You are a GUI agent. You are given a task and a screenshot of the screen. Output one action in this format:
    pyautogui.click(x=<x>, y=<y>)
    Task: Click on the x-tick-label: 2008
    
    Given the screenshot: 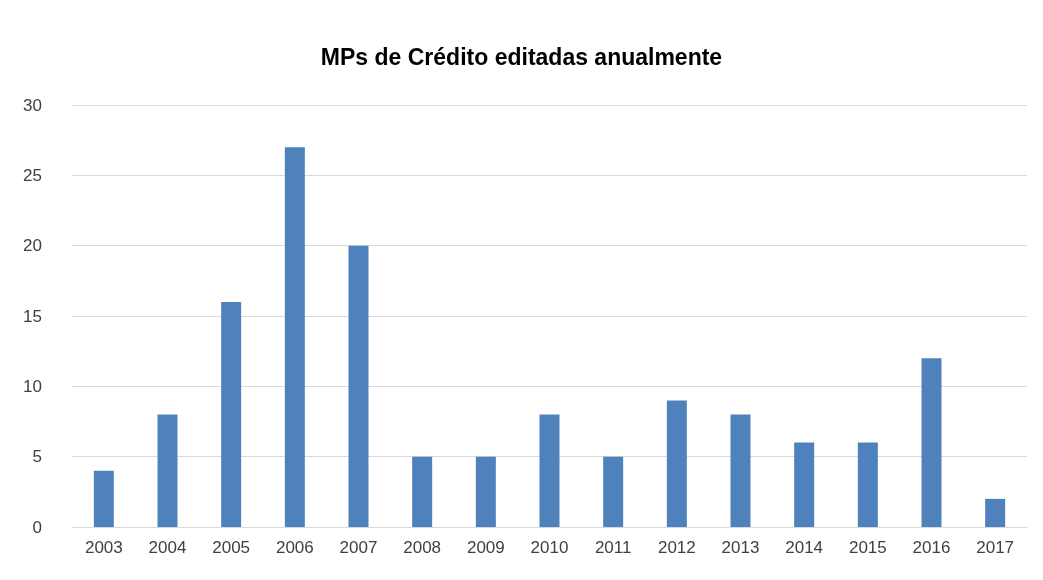 What is the action you would take?
    pyautogui.click(x=422, y=547)
    